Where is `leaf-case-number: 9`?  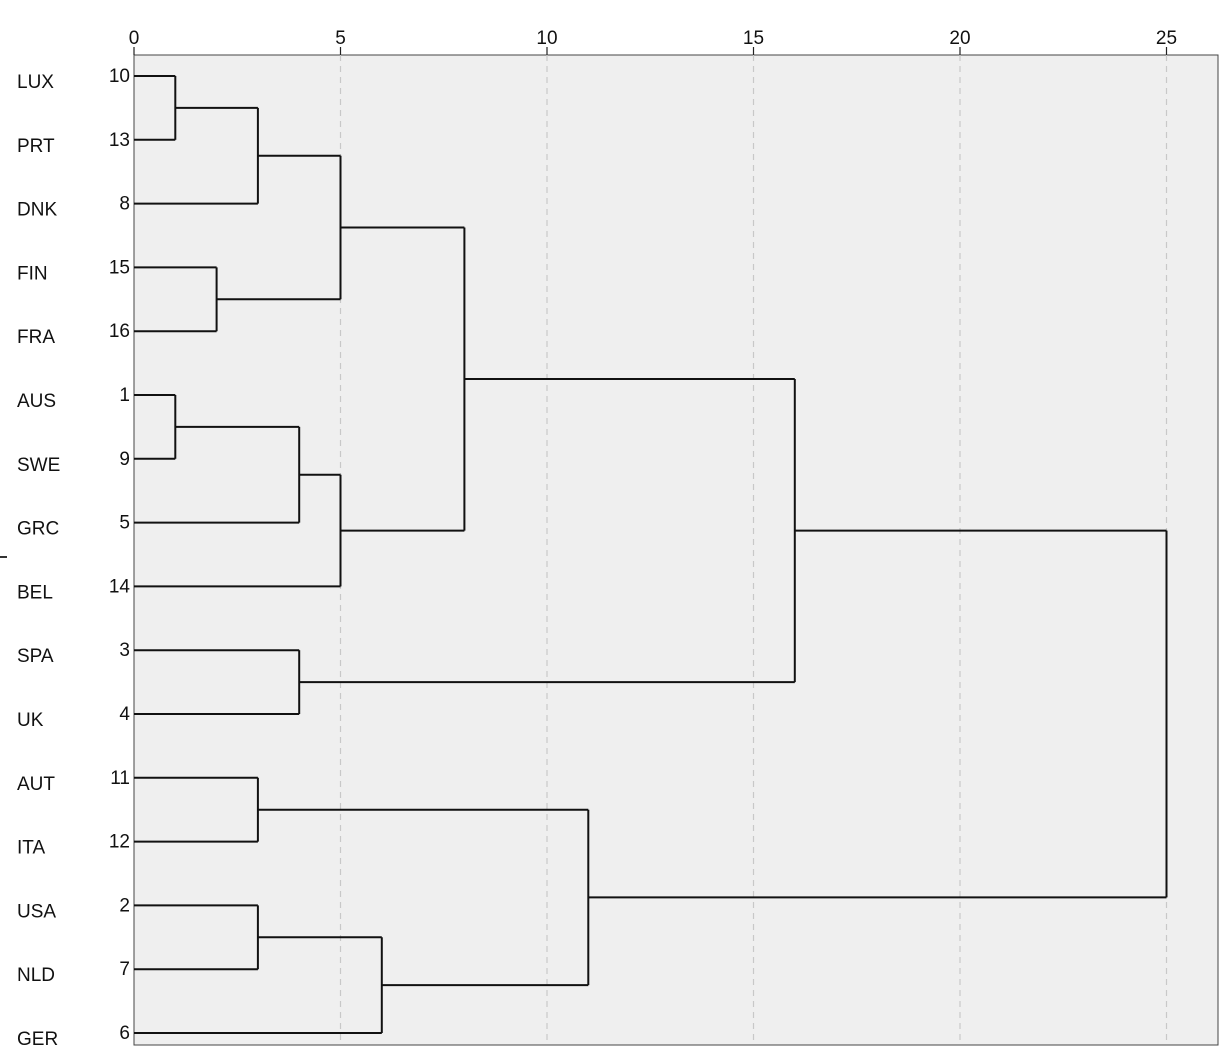
leaf-case-number: 9 is located at coordinates (124, 459).